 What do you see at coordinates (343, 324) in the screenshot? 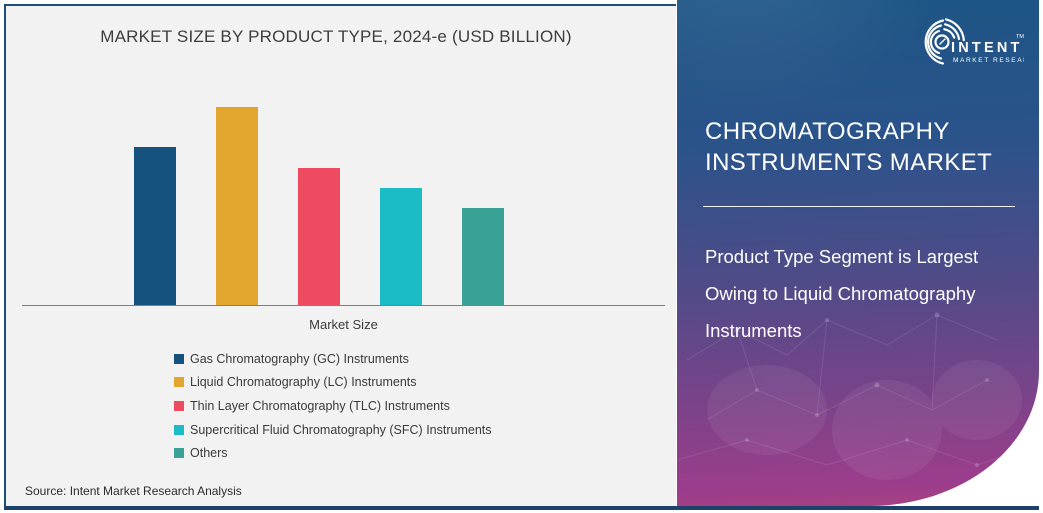
I see `x-axis-label: Market Size` at bounding box center [343, 324].